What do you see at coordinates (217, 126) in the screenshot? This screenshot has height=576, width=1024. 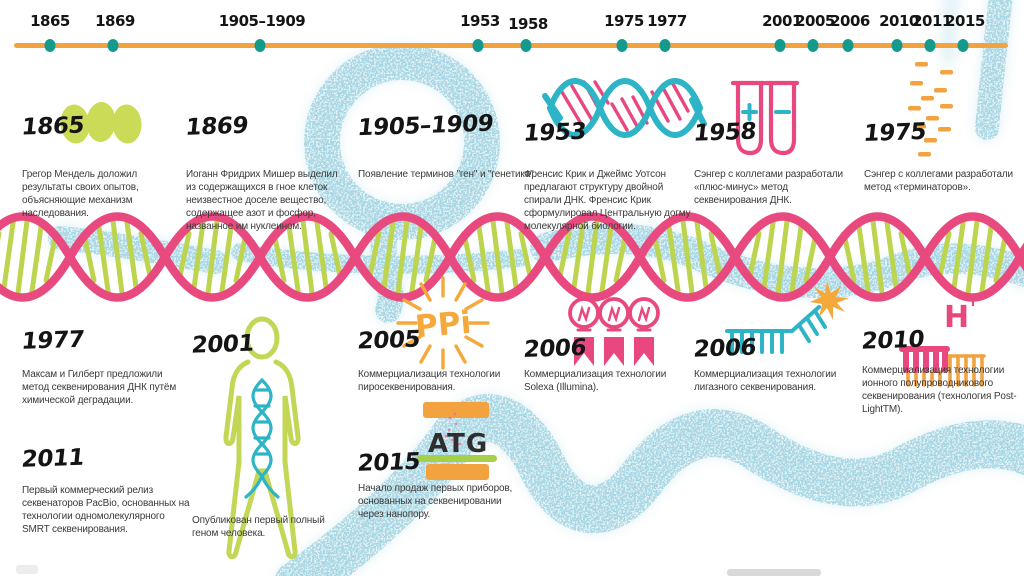 I see `event-year: 1869` at bounding box center [217, 126].